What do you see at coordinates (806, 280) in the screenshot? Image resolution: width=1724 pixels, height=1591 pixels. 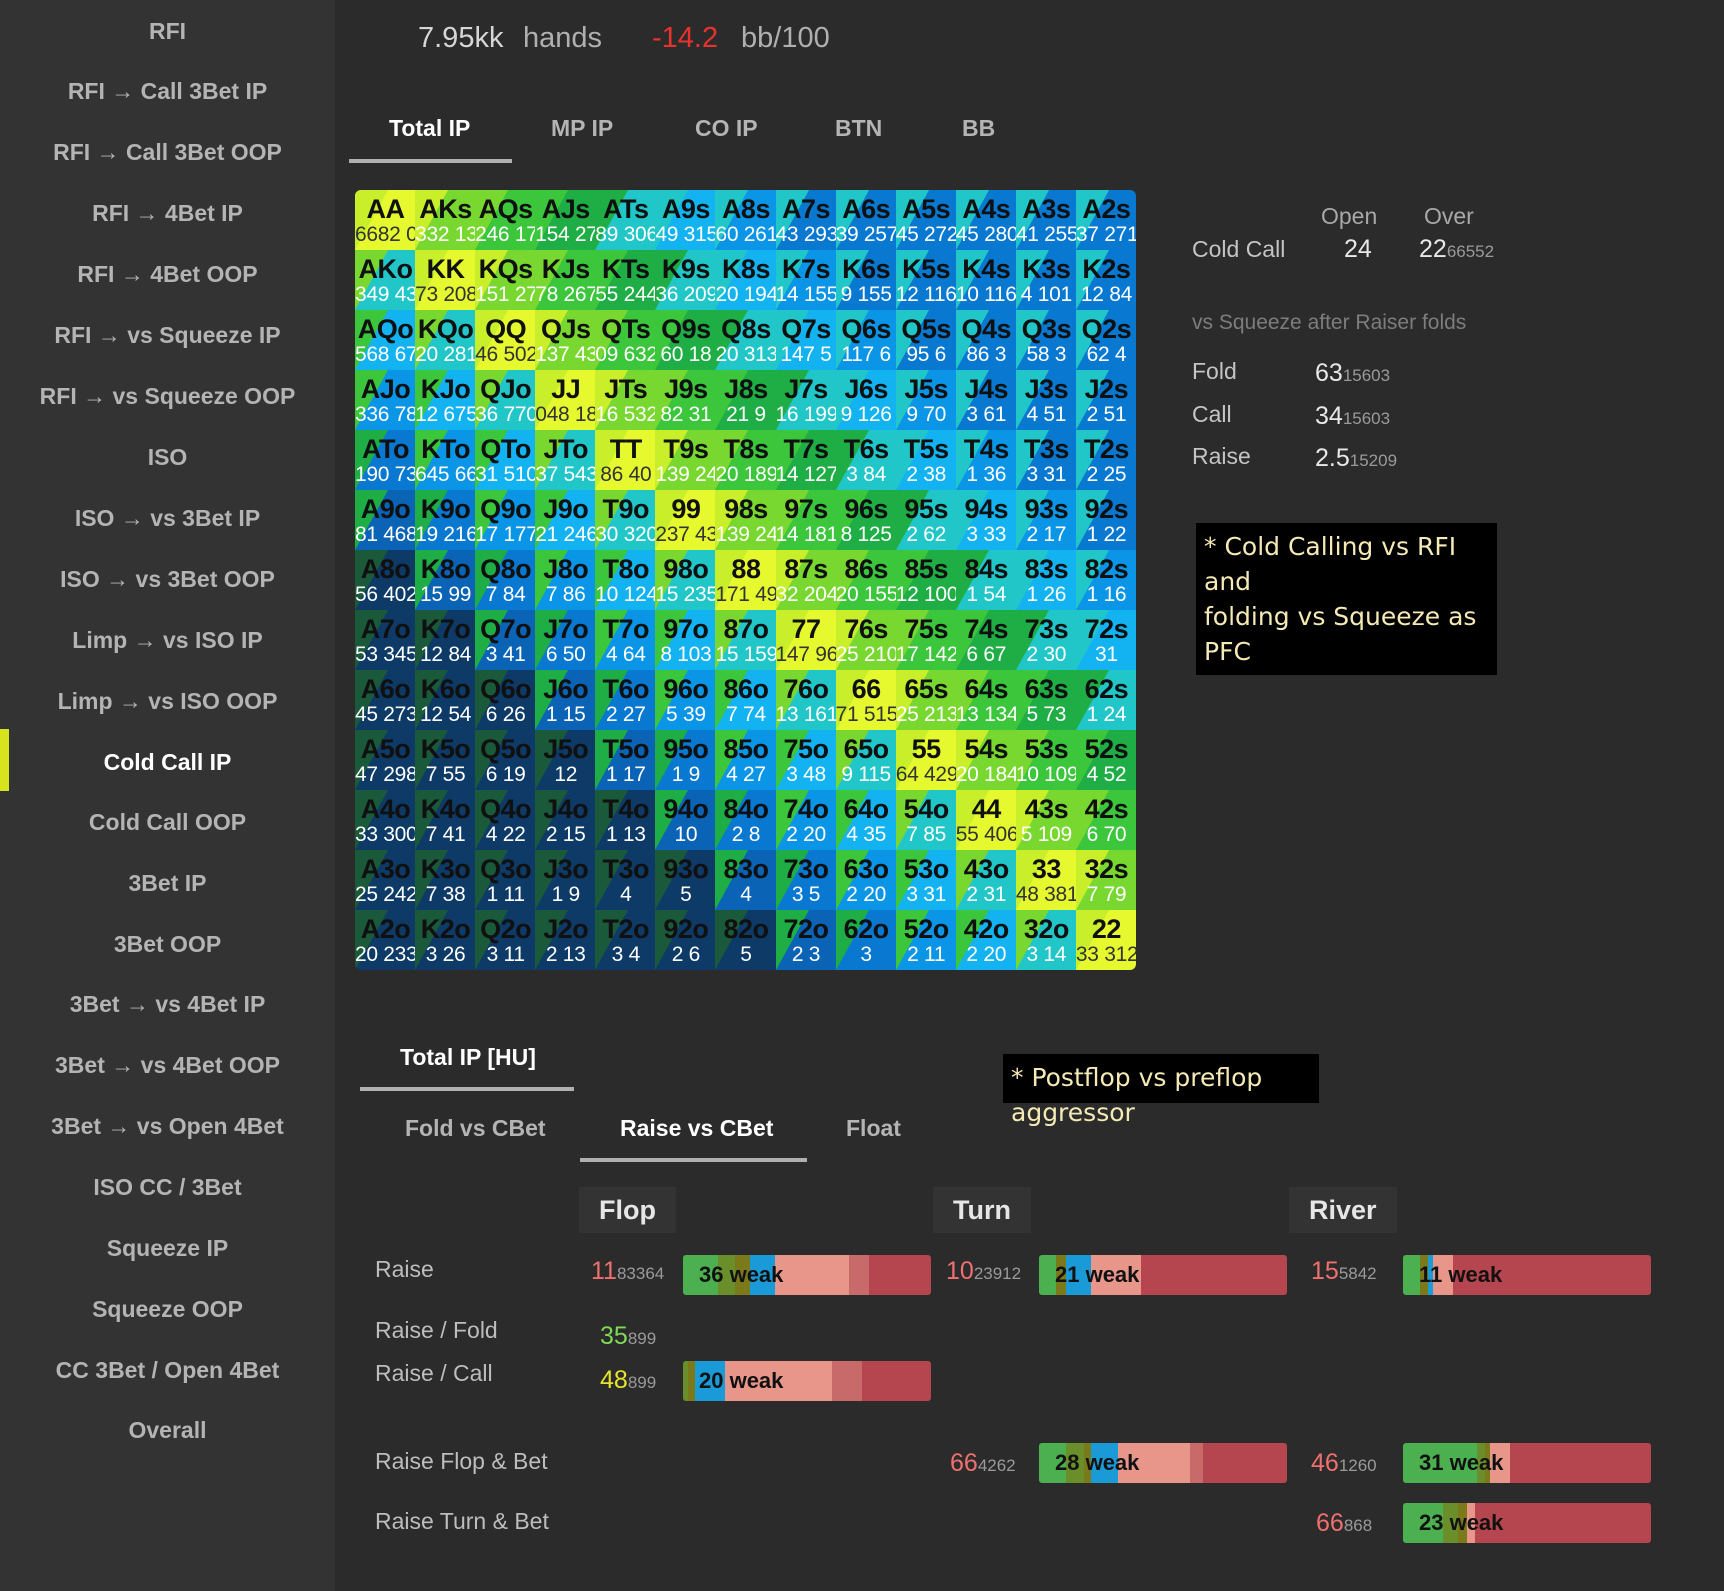 I see `range-cell-K7s: K7s 14 155` at bounding box center [806, 280].